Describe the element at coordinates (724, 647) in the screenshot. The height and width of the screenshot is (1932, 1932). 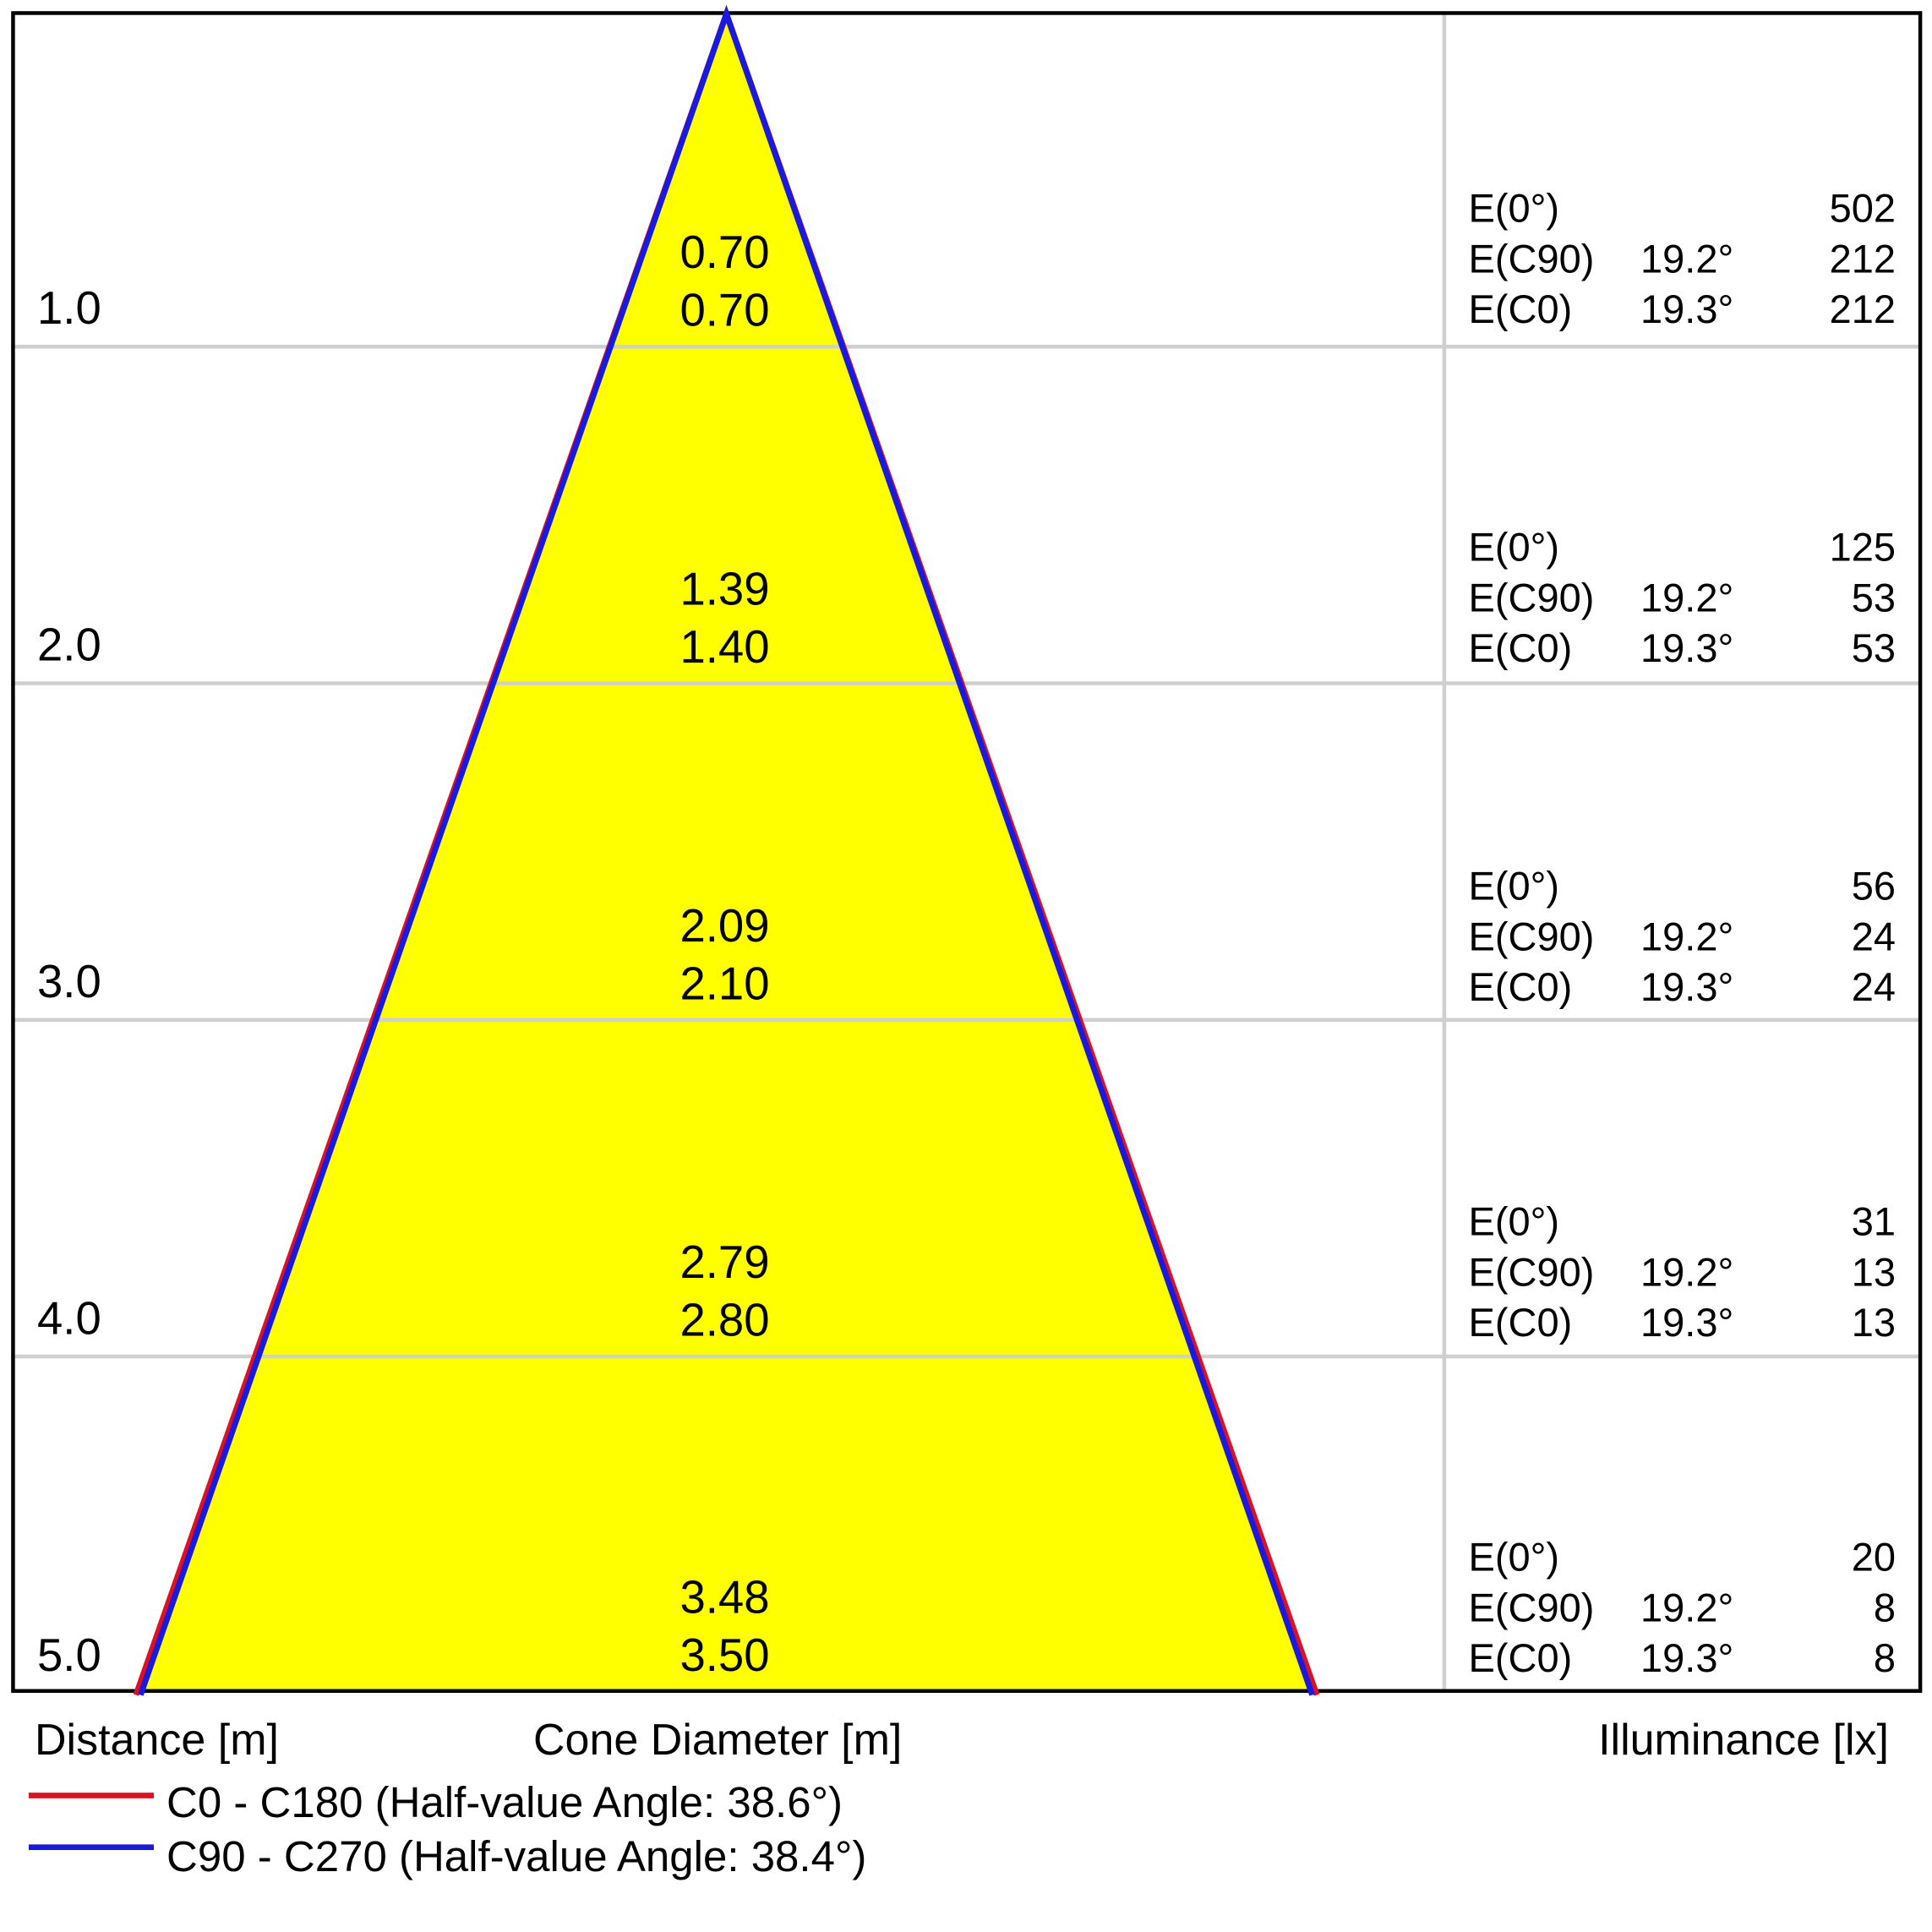
I see `svg-text: 1.40` at that location.